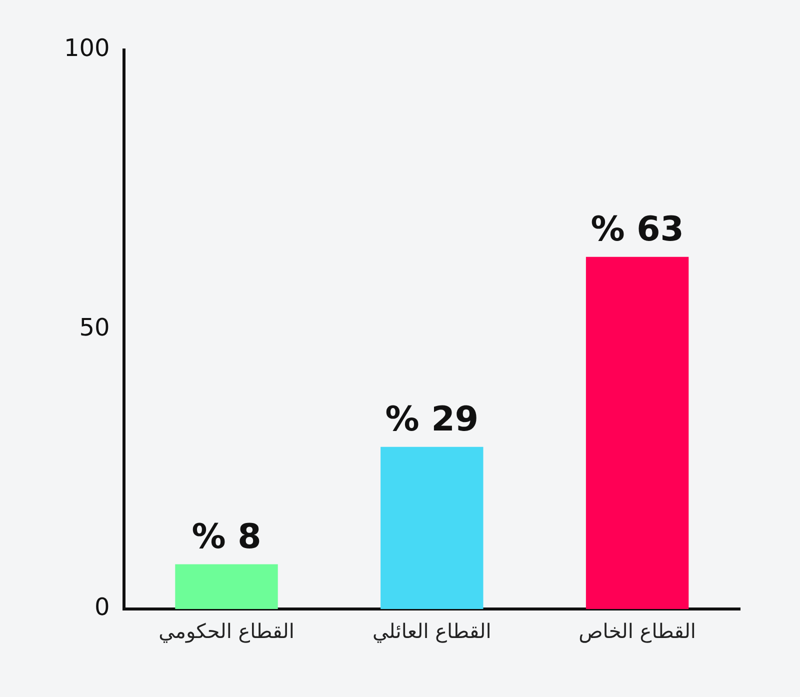 Image resolution: width=800 pixels, height=697 pixels. Describe the element at coordinates (637, 230) in the screenshot. I see `data-label: % 63` at that location.